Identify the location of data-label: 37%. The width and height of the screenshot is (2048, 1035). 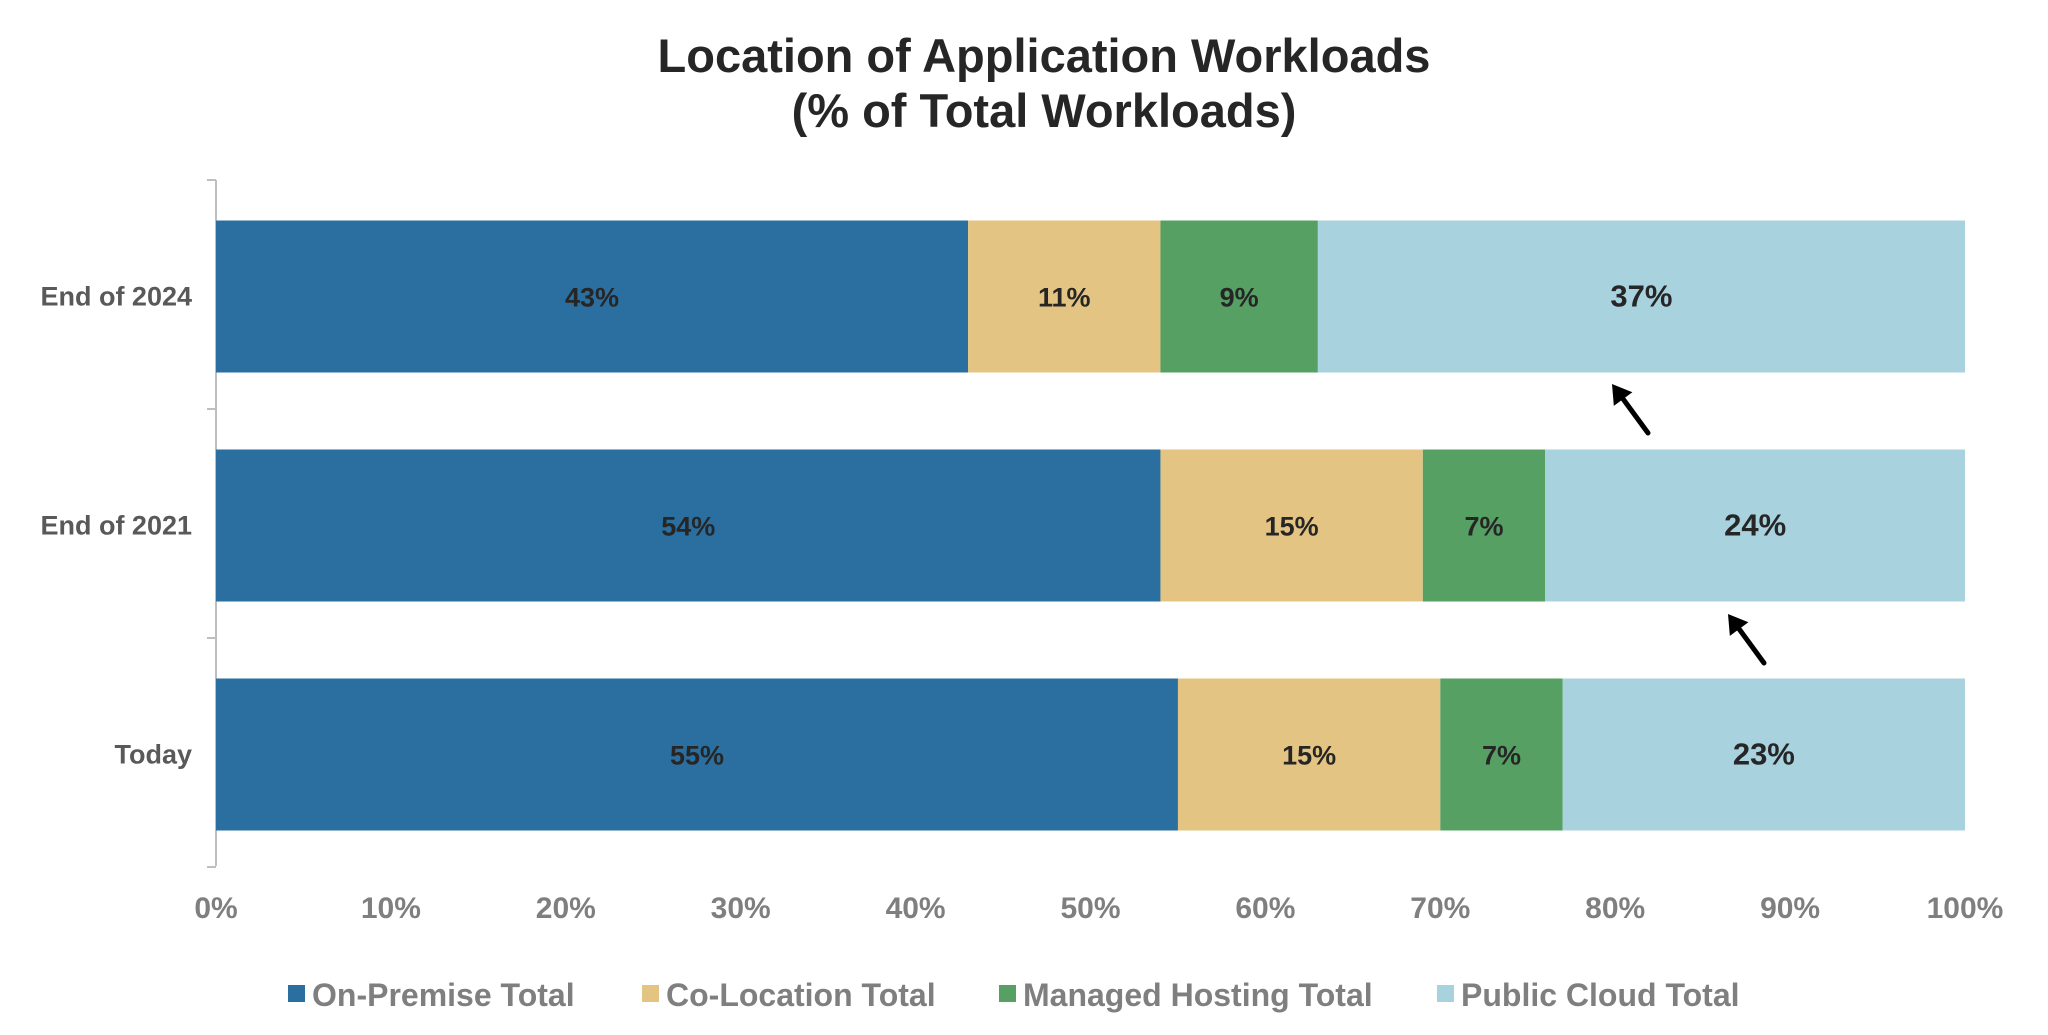
(1641, 296).